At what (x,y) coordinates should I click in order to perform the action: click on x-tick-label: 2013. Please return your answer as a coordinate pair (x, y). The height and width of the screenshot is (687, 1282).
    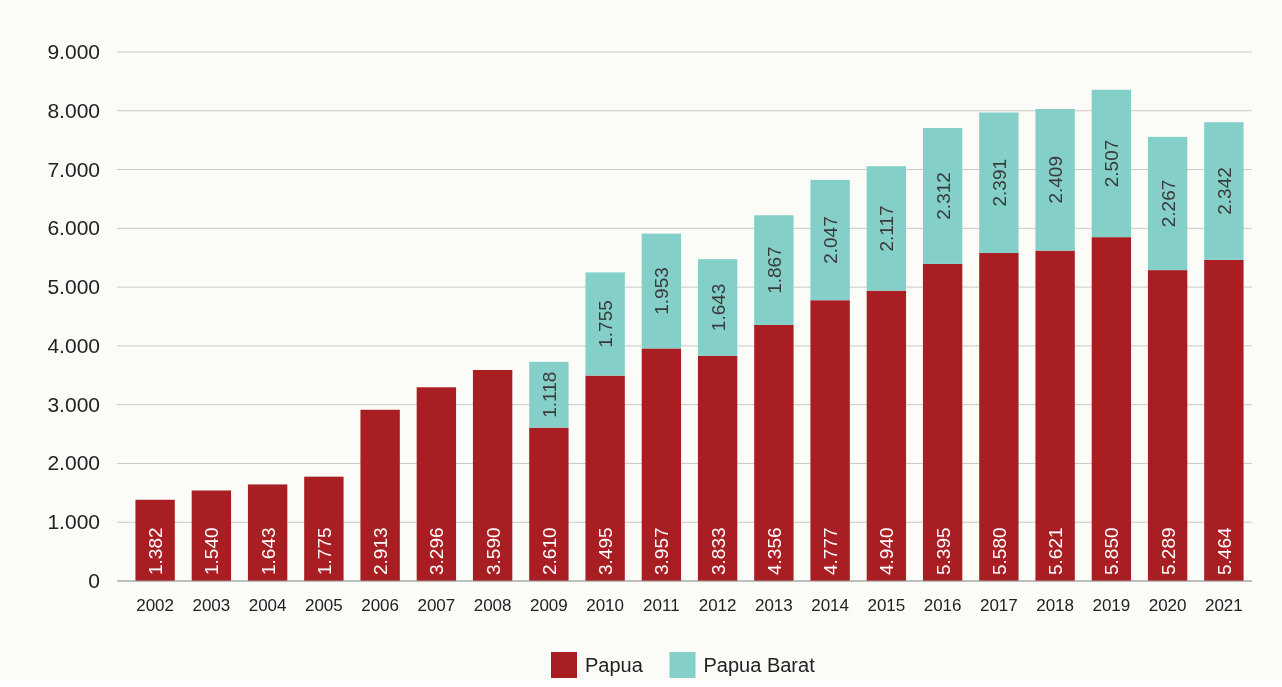
    Looking at the image, I should click on (773, 605).